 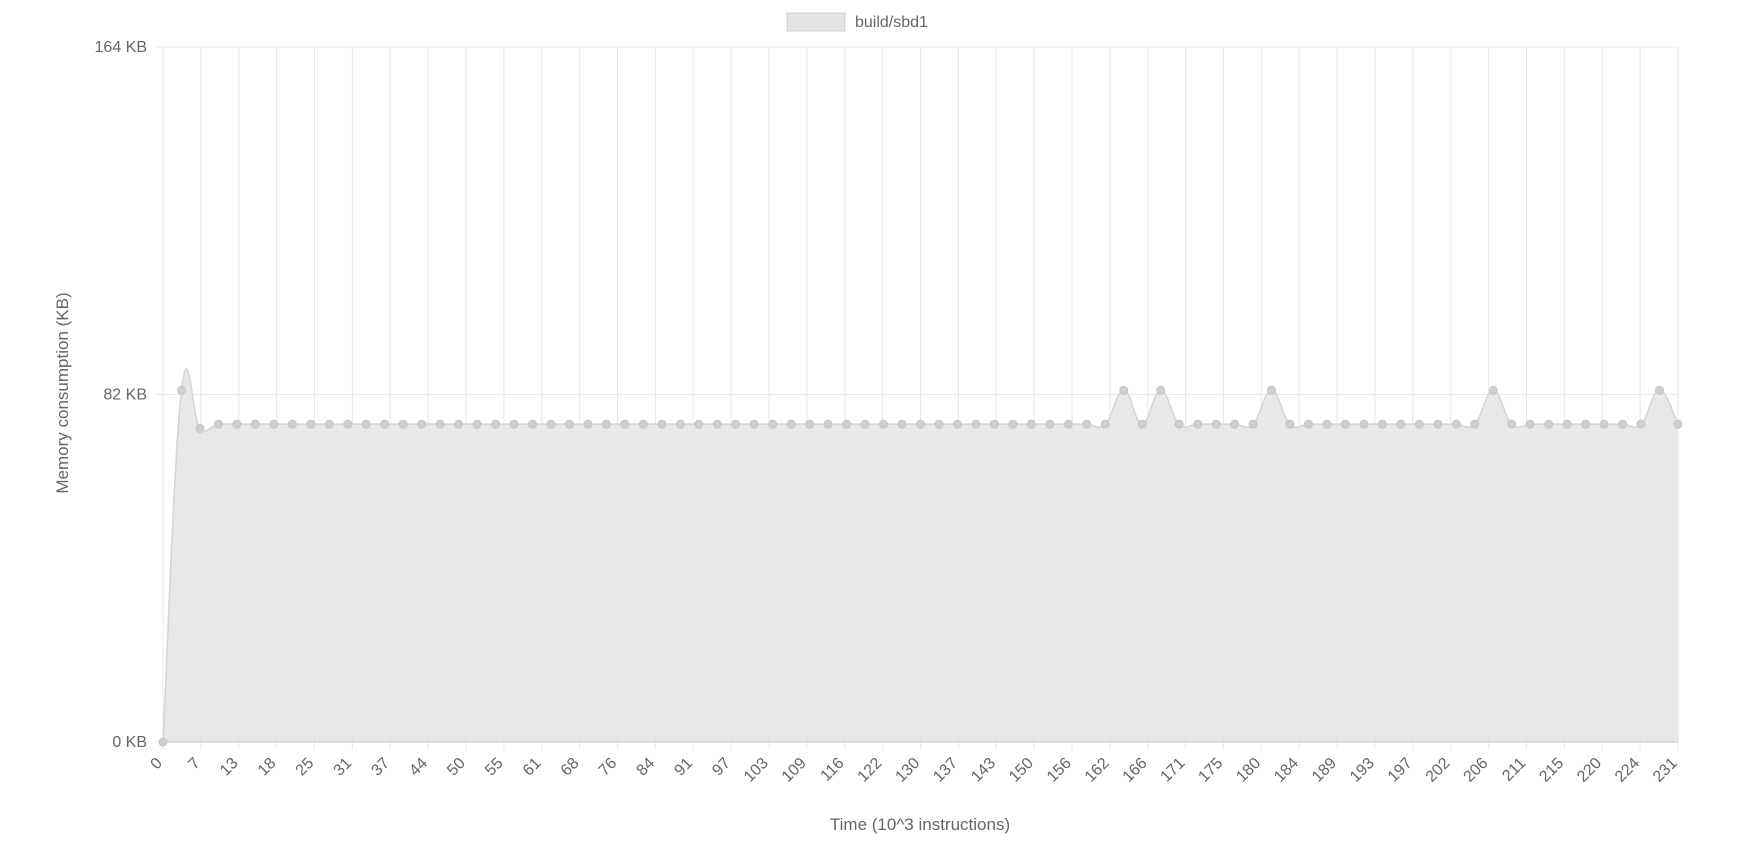 I want to click on legend-swatch, so click(x=816, y=22).